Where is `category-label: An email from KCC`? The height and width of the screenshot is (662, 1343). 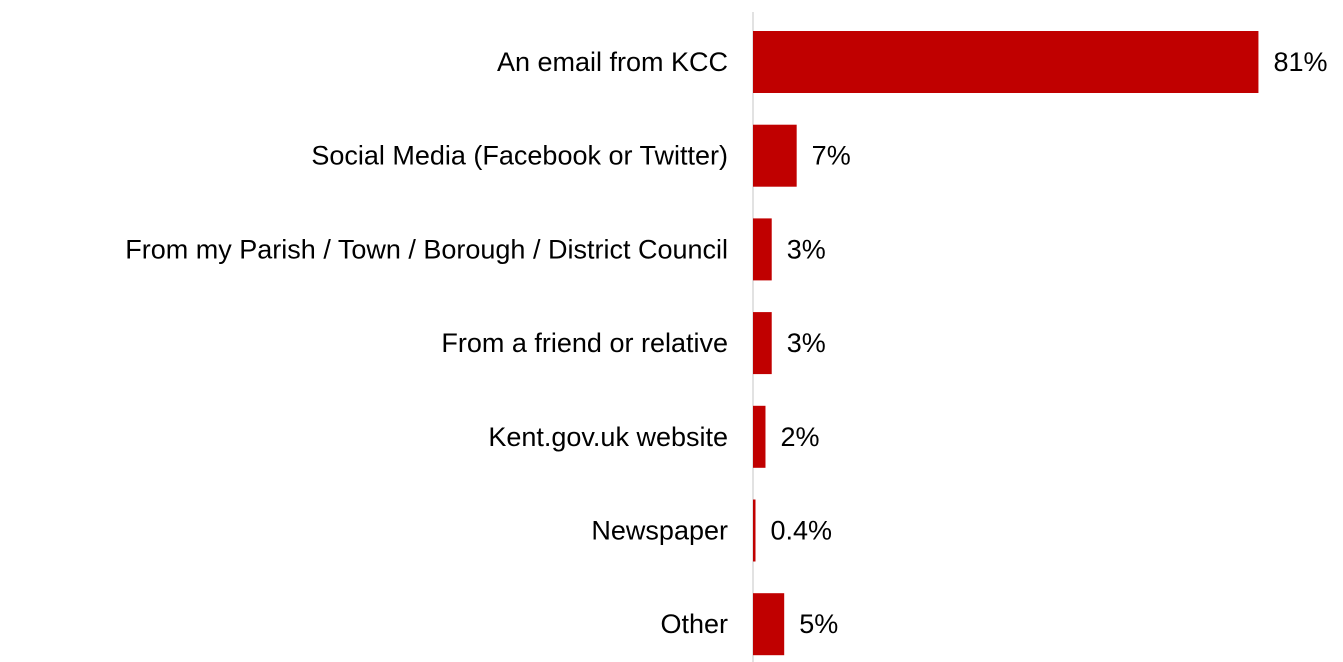 category-label: An email from KCC is located at coordinates (612, 62).